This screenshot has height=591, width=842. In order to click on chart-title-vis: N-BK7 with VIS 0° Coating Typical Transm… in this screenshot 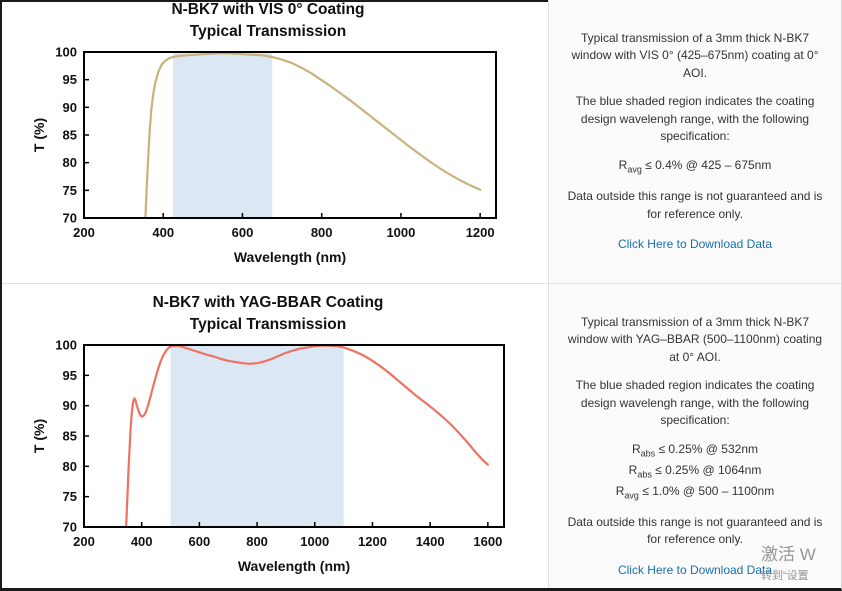, I will do `click(268, 22)`.